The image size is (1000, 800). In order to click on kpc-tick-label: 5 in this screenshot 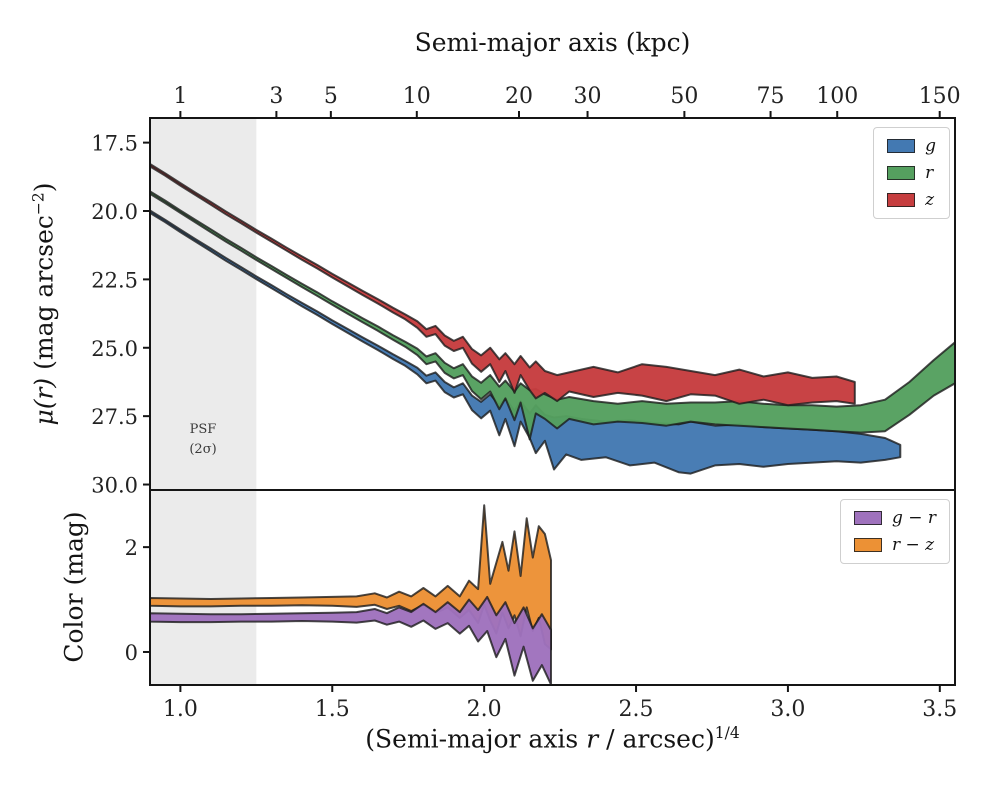, I will do `click(331, 96)`.